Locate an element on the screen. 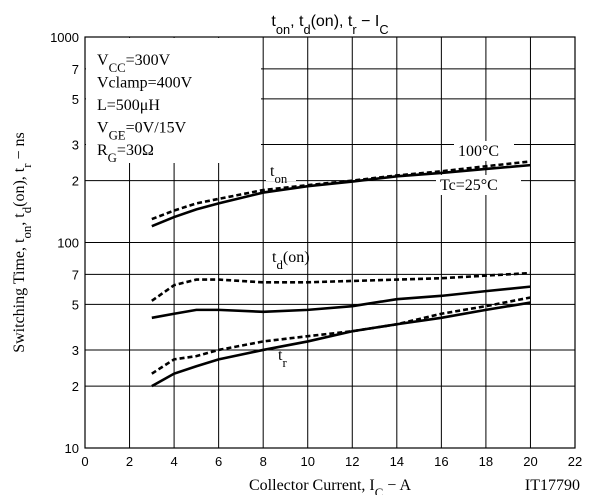 Image resolution: width=590 pixels, height=495 pixels. x-tick-label: 18 is located at coordinates (486, 461).